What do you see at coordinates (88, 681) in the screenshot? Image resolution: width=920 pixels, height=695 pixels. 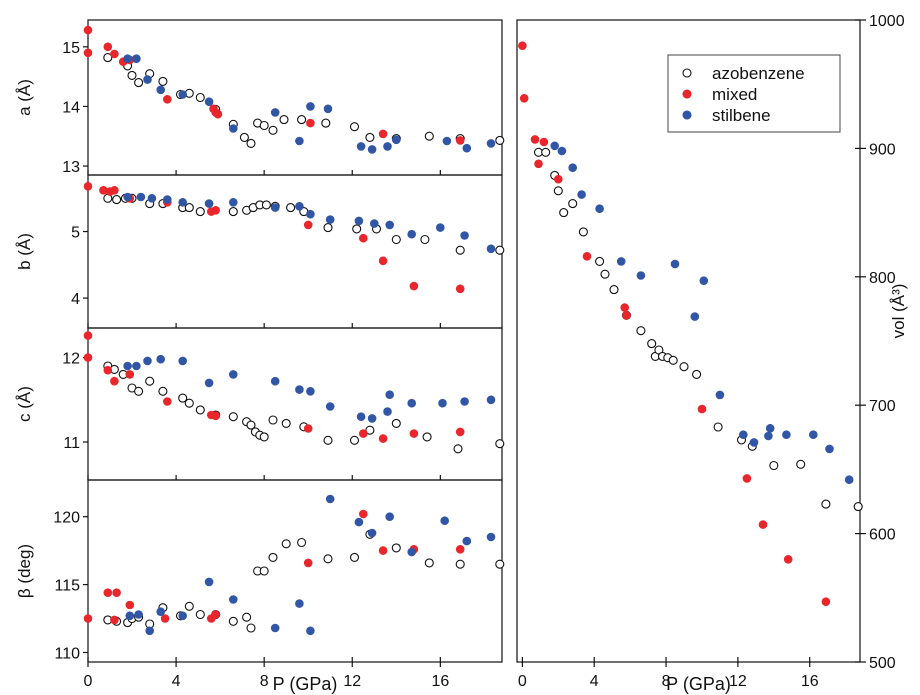 I see `x-tick-label: 0` at bounding box center [88, 681].